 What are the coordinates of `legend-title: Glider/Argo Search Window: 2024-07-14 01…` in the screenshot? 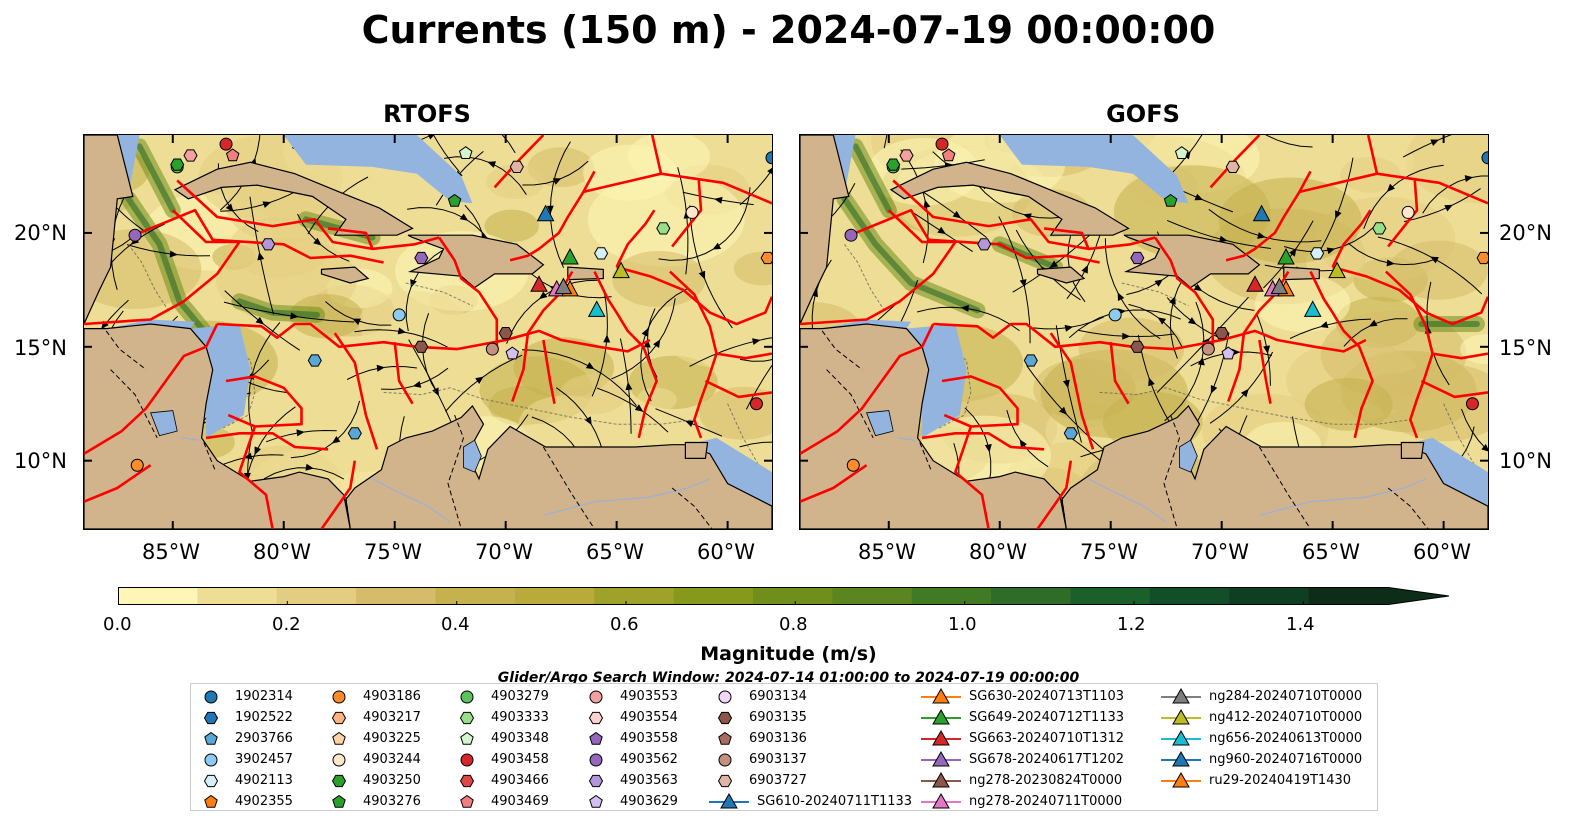 It's located at (788, 678).